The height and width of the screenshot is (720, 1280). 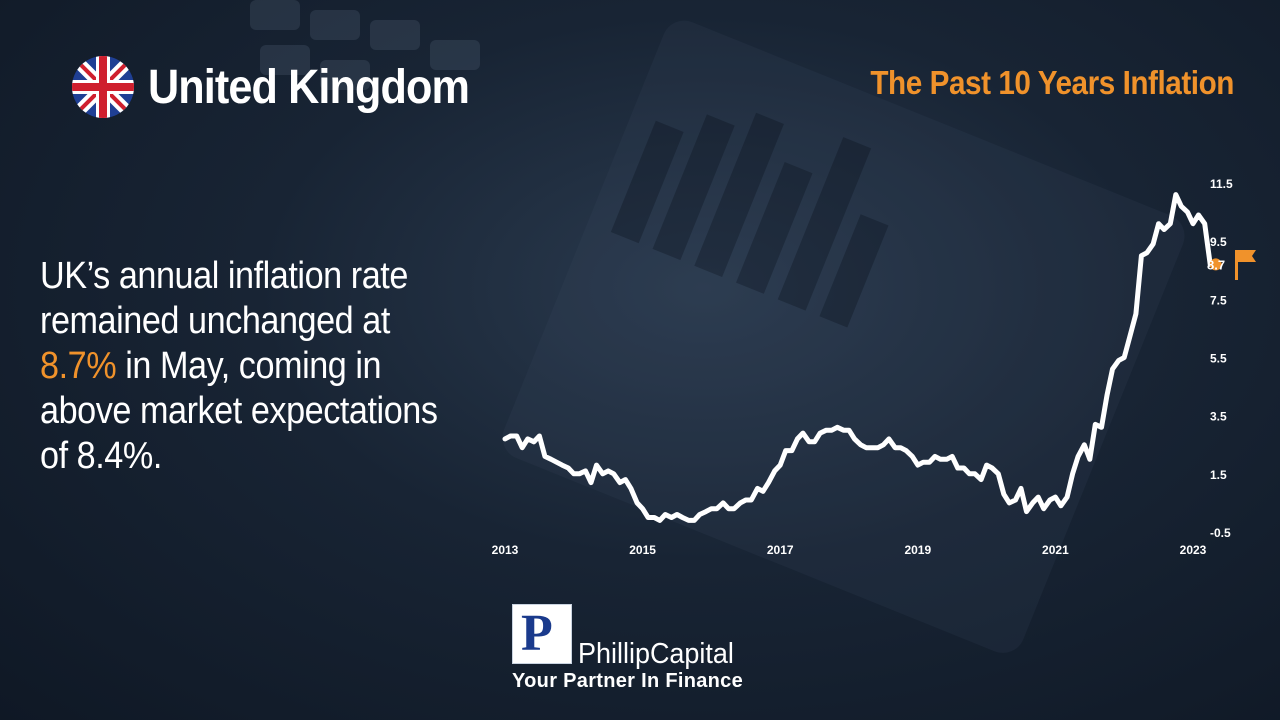 I want to click on logo-mark: P, so click(x=542, y=634).